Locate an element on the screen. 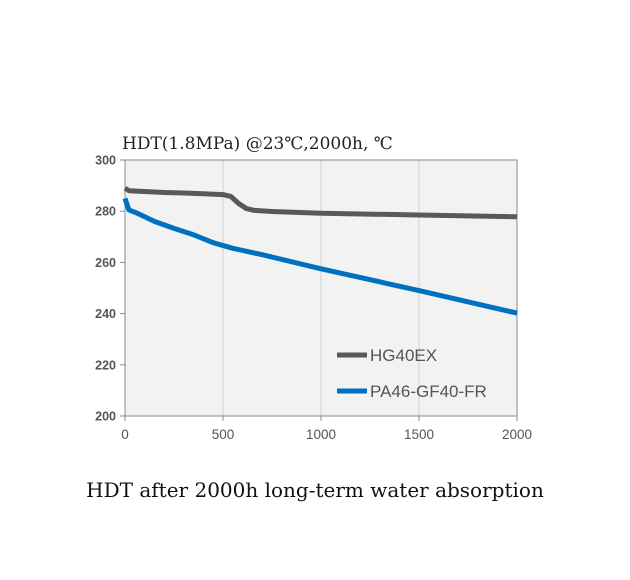  legend-label-1: PA46-GF40-FR is located at coordinates (428, 391).